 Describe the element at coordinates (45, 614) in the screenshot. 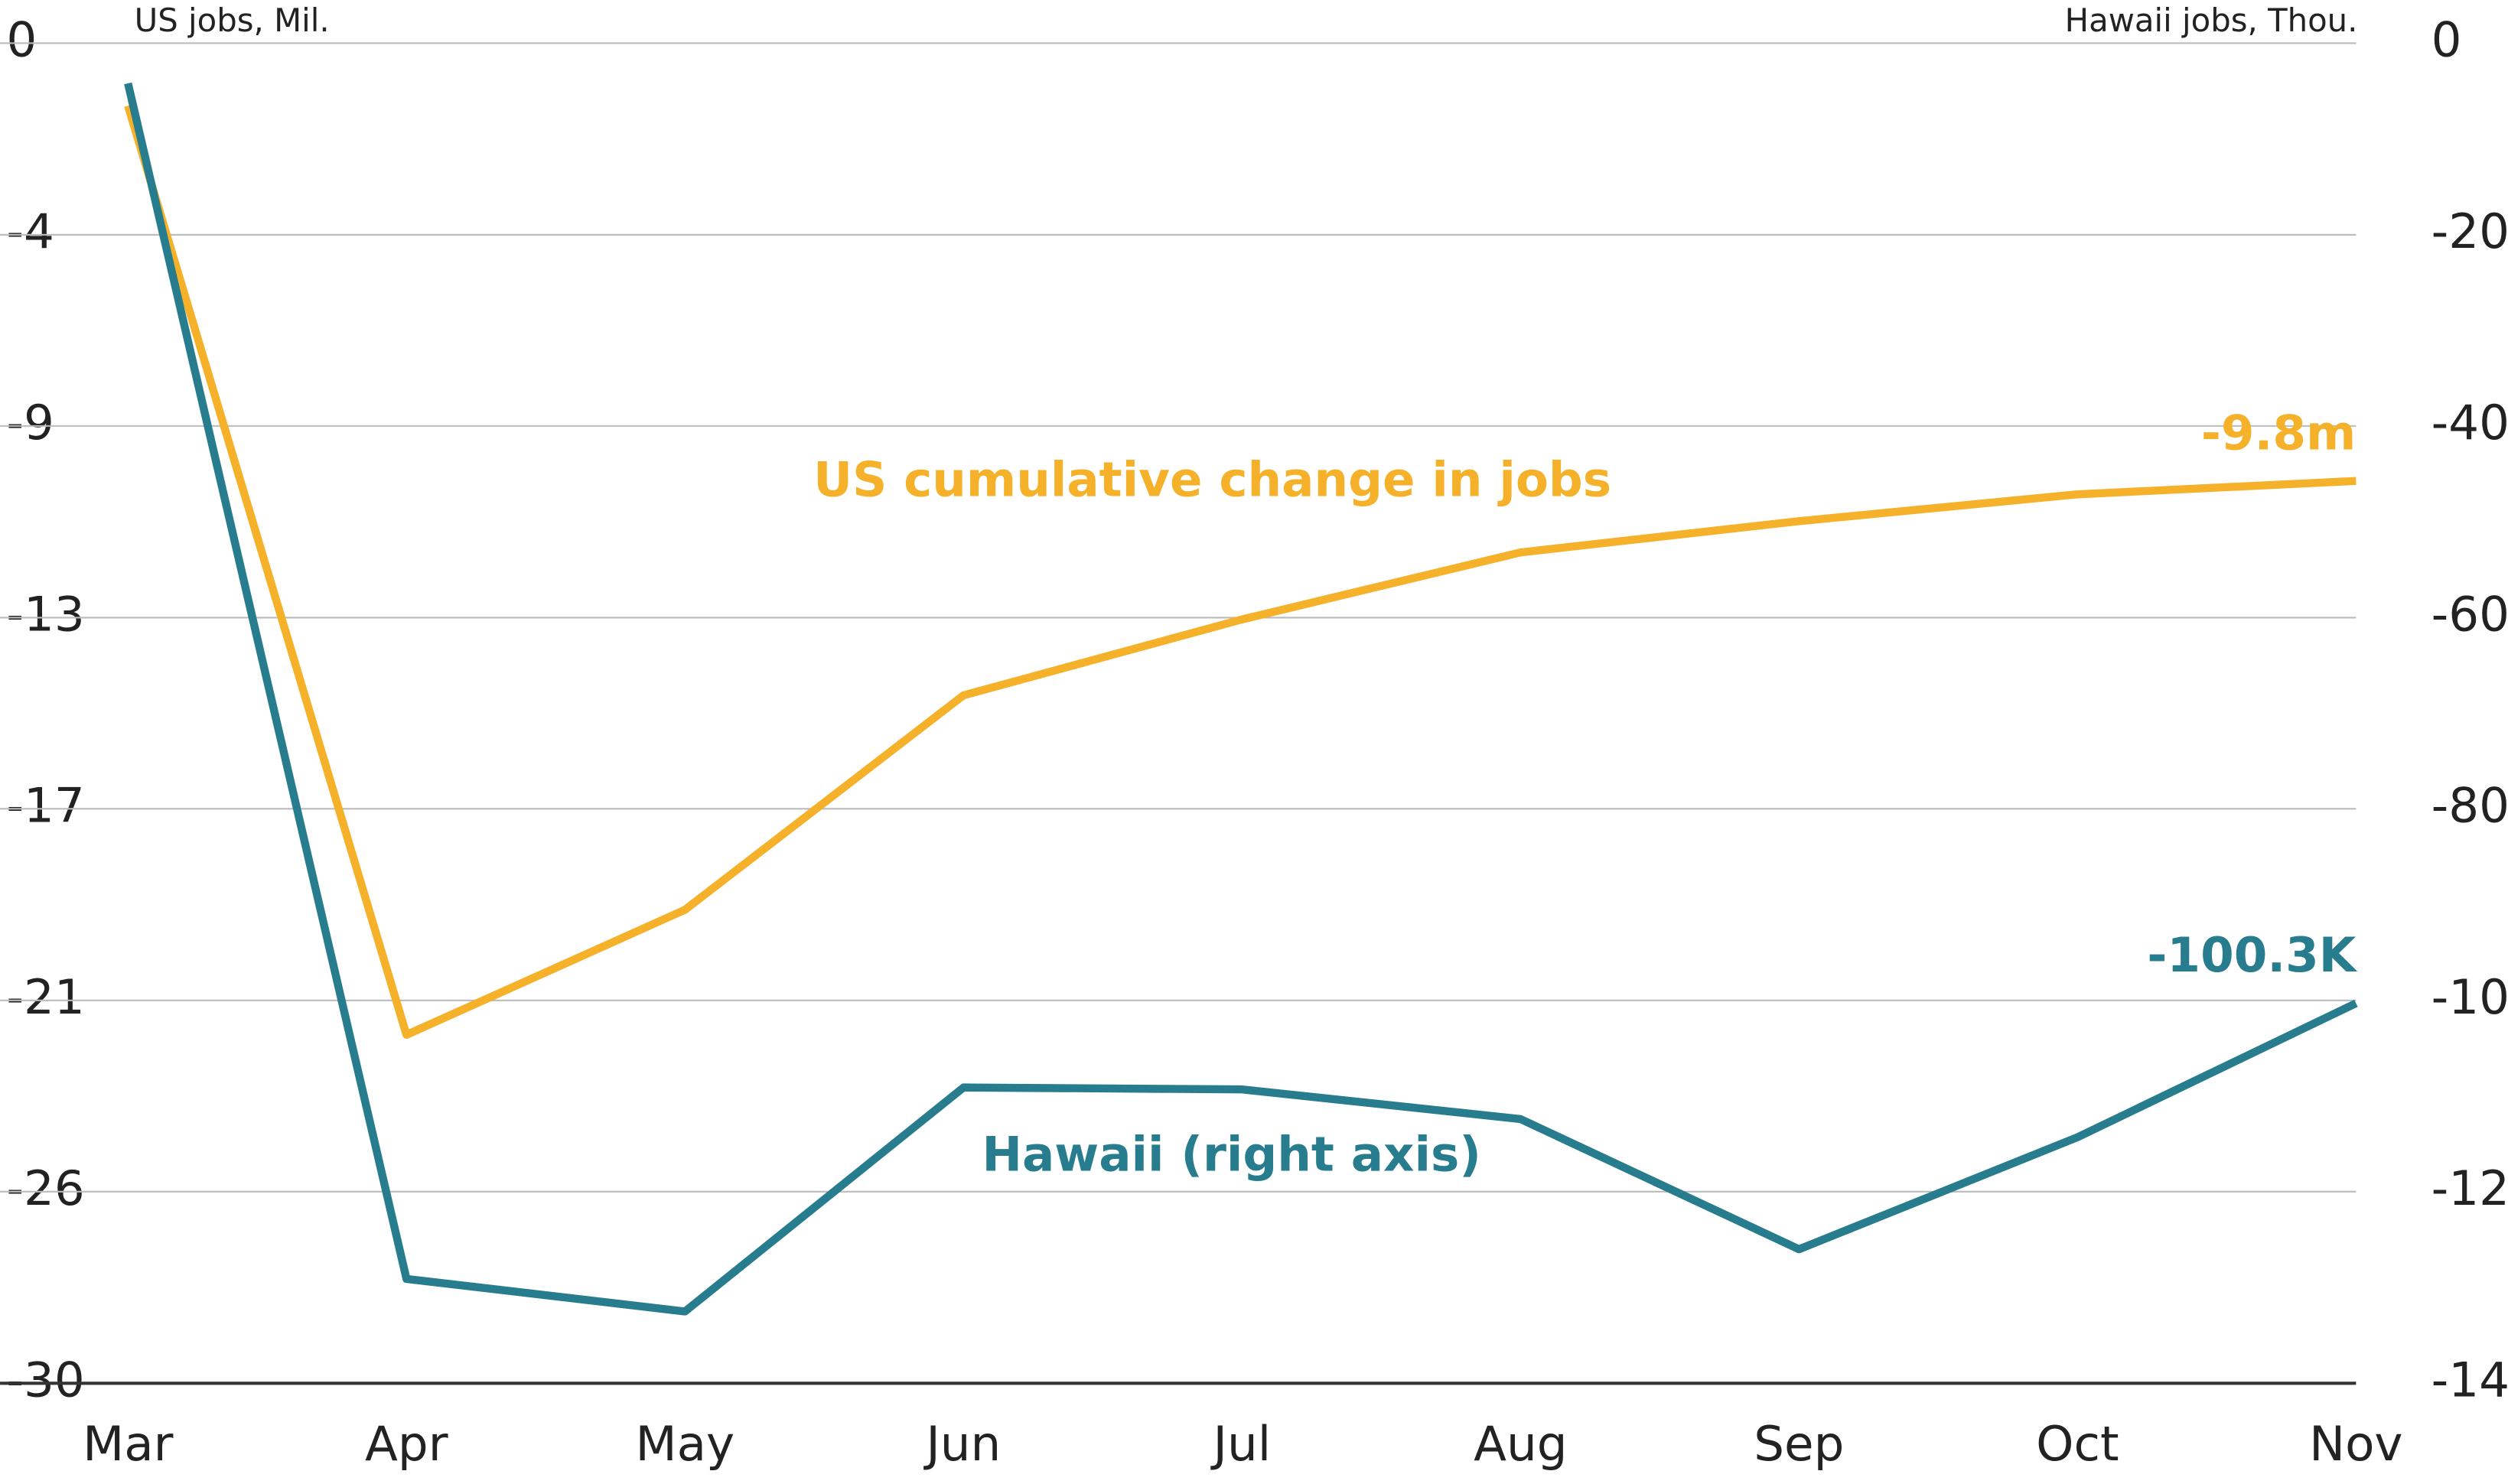

I see `y-tick-label: -13` at that location.